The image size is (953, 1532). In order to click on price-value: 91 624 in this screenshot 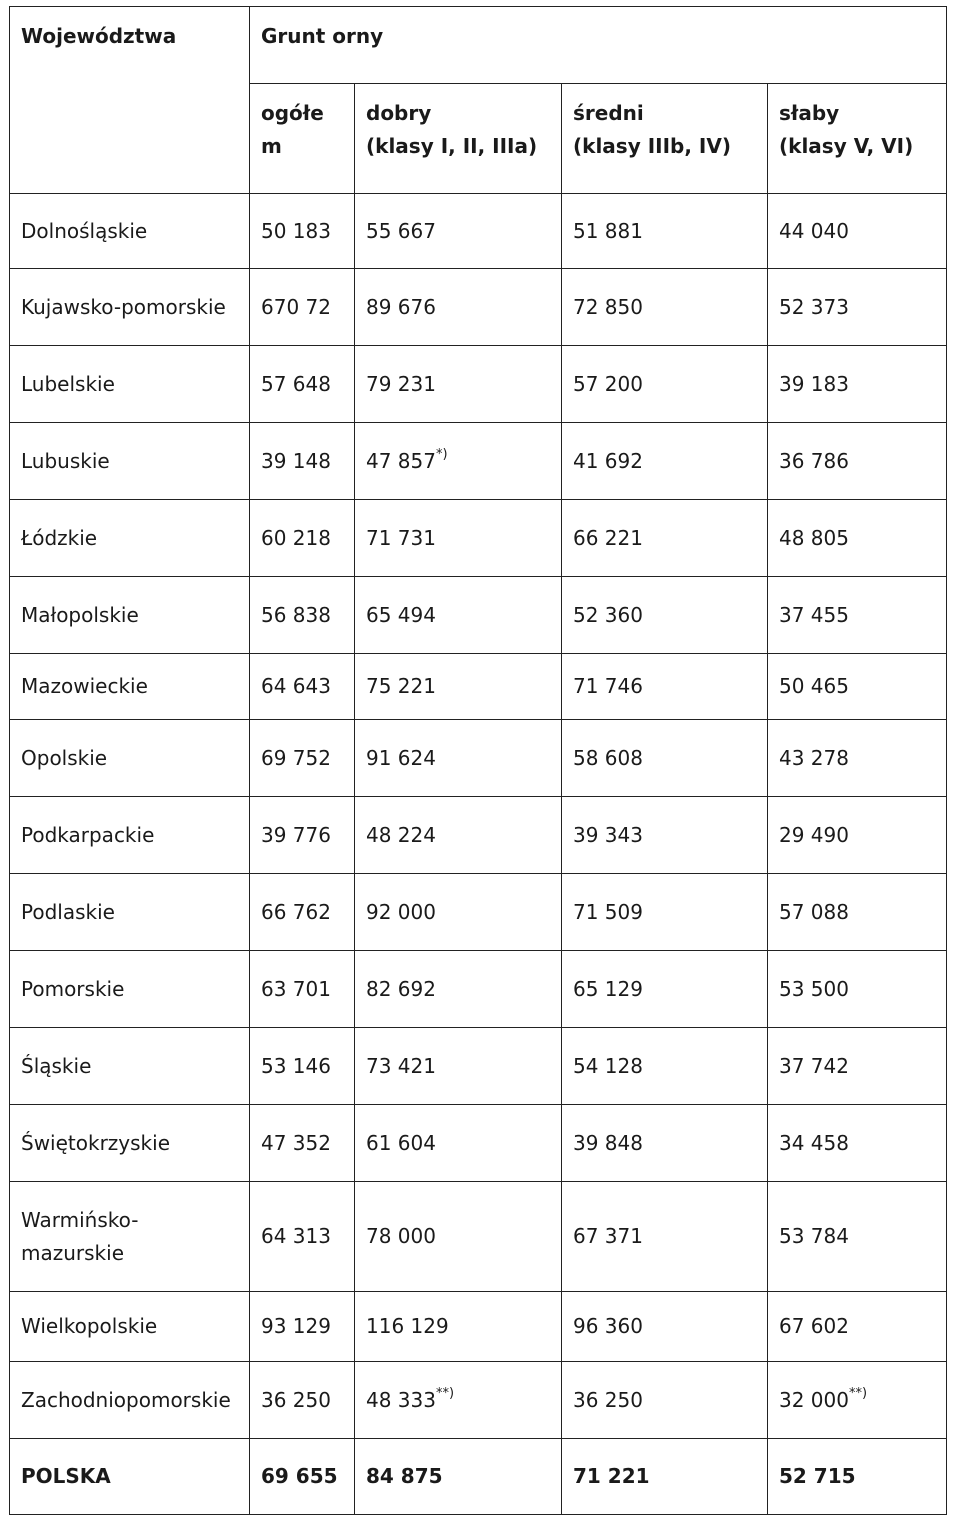, I will do `click(401, 757)`.